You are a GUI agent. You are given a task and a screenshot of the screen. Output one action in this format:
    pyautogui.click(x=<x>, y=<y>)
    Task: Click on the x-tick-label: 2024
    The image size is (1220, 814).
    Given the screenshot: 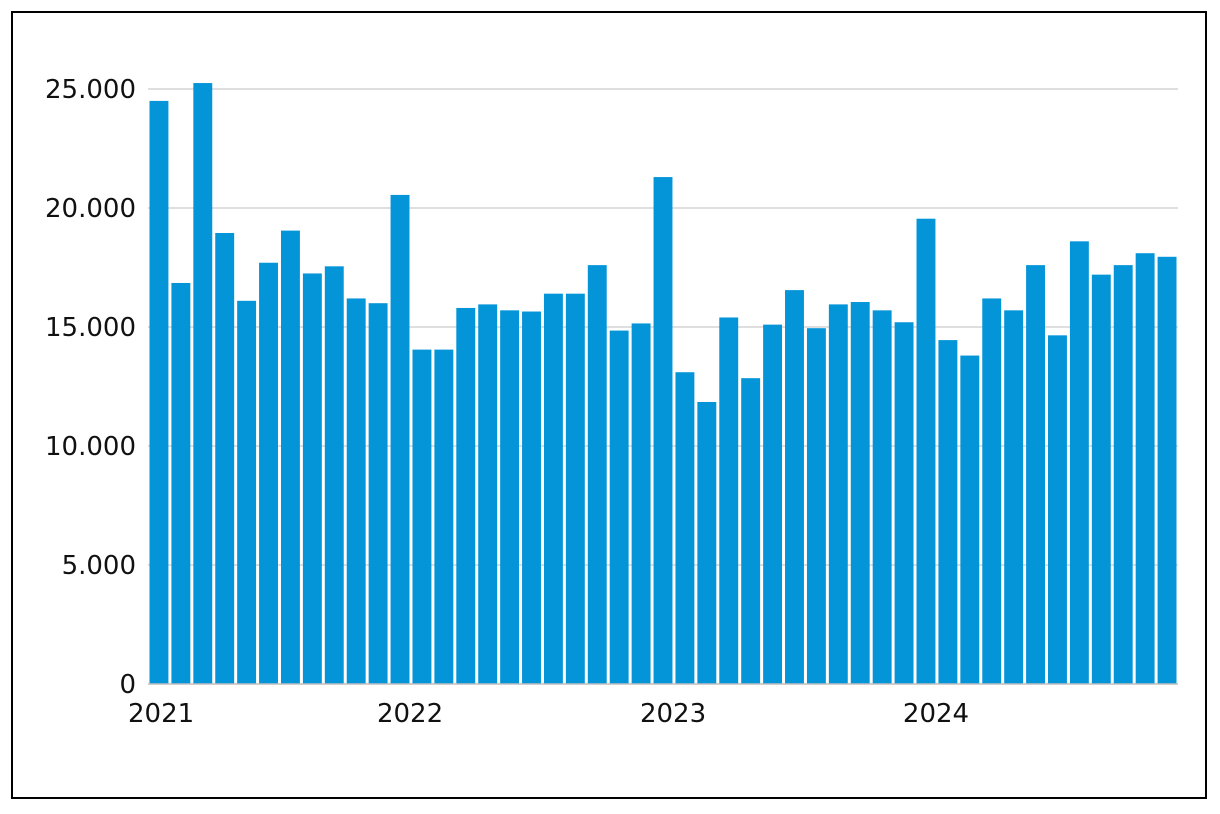 What is the action you would take?
    pyautogui.click(x=936, y=714)
    